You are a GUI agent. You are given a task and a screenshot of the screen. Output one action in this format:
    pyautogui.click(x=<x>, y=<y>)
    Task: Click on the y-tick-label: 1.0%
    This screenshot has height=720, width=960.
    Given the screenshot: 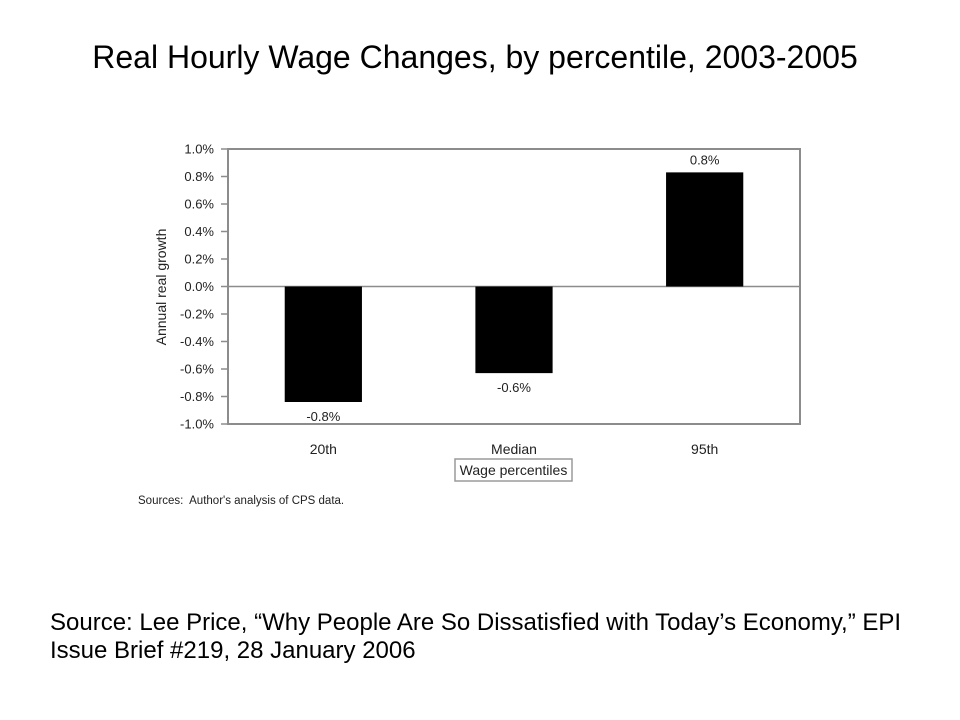 What is the action you would take?
    pyautogui.click(x=199, y=149)
    